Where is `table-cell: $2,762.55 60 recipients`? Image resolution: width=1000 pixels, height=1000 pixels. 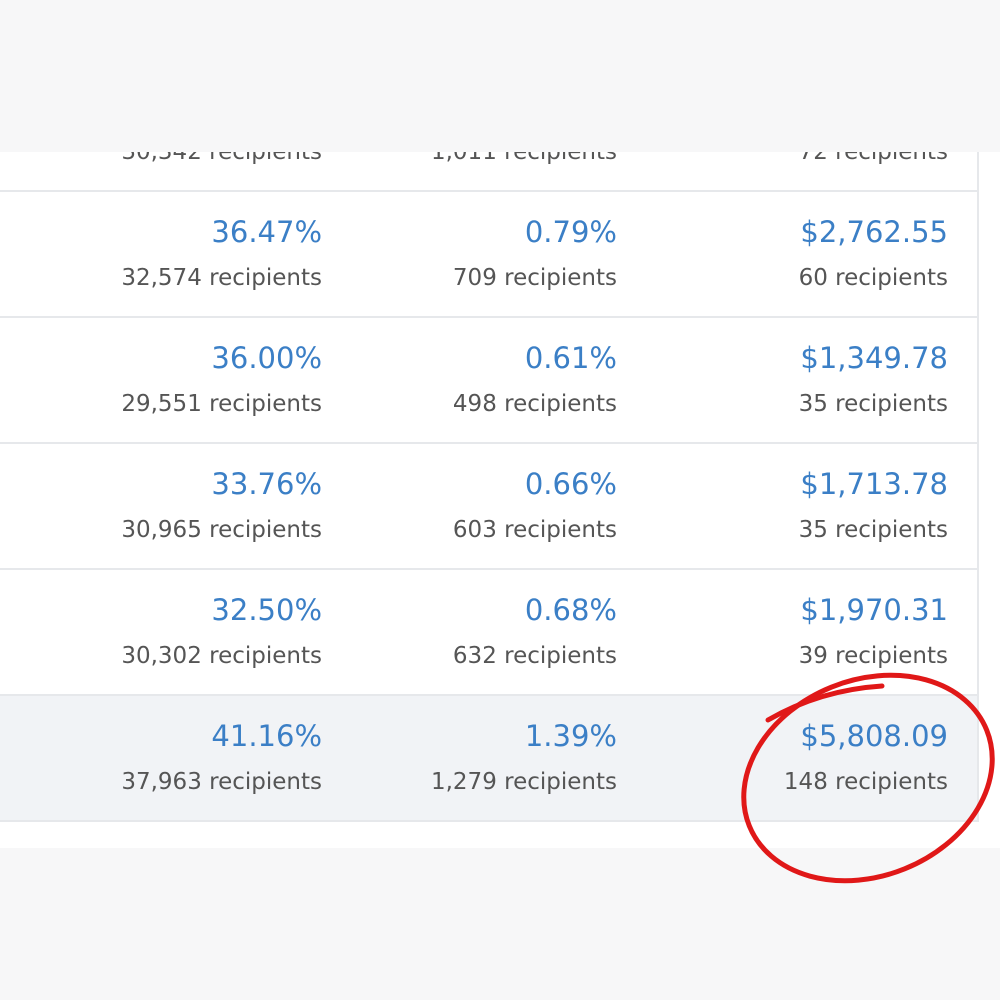
table-cell: $2,762.55 60 recipients is located at coordinates (474, 255).